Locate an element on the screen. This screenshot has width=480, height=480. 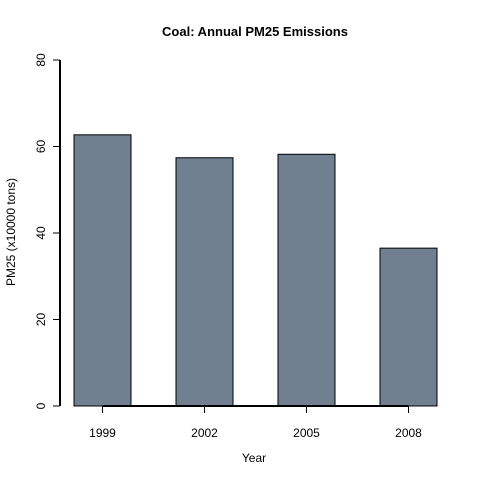
bar-2008 is located at coordinates (408, 327).